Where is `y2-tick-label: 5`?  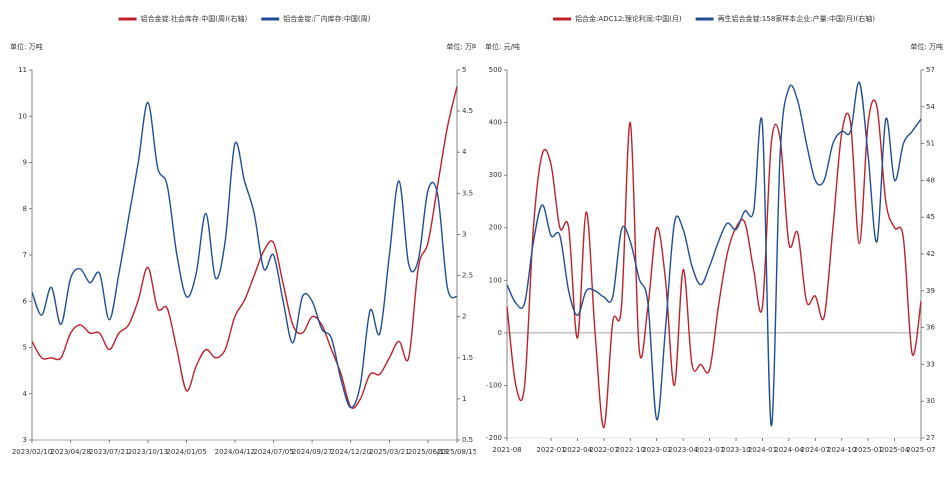
y2-tick-label: 5 is located at coordinates (464, 70).